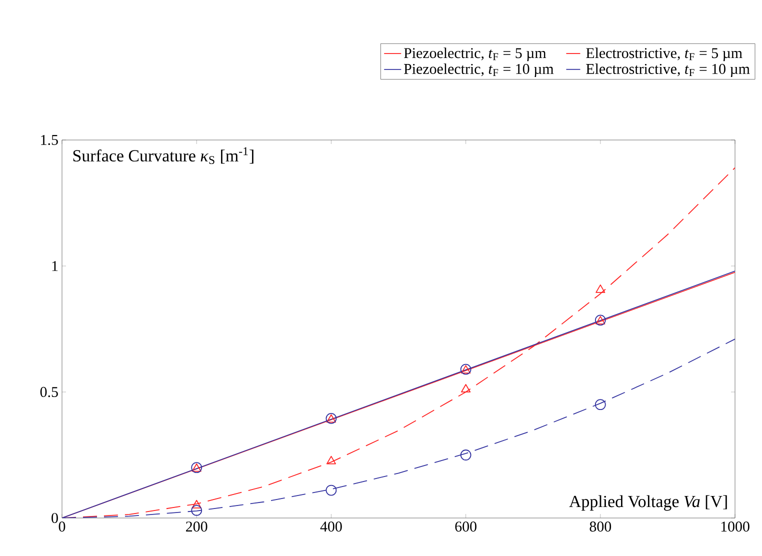 Image resolution: width=762 pixels, height=556 pixels. Describe the element at coordinates (475, 55) in the screenshot. I see `legend-label: Piezoelectric, t$_{F}$ = 5 µm` at that location.